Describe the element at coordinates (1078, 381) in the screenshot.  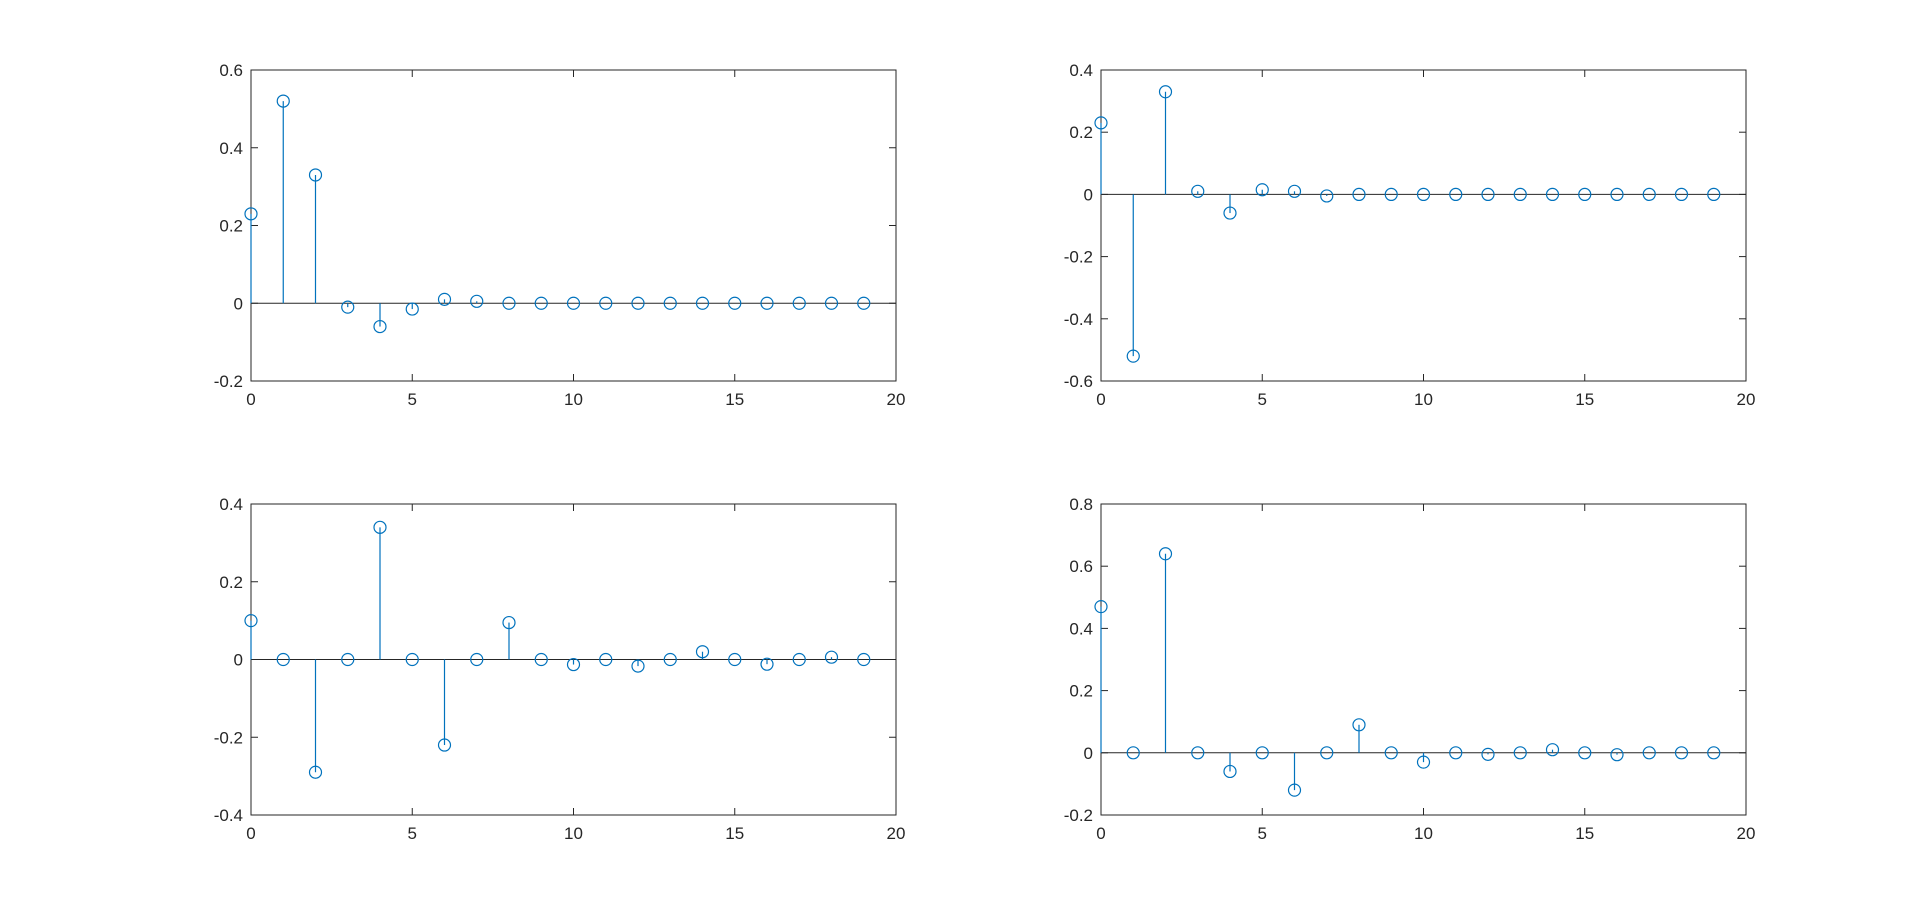
I see `y-tick-label: -0.6` at that location.